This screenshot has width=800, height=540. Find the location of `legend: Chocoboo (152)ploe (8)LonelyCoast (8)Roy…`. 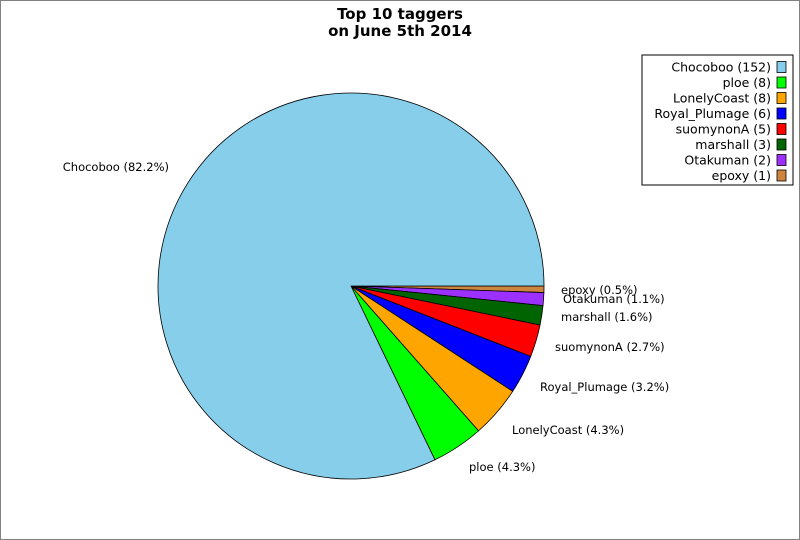

legend: Chocoboo (152)ploe (8)LonelyCoast (8)Roy… is located at coordinates (717, 120).